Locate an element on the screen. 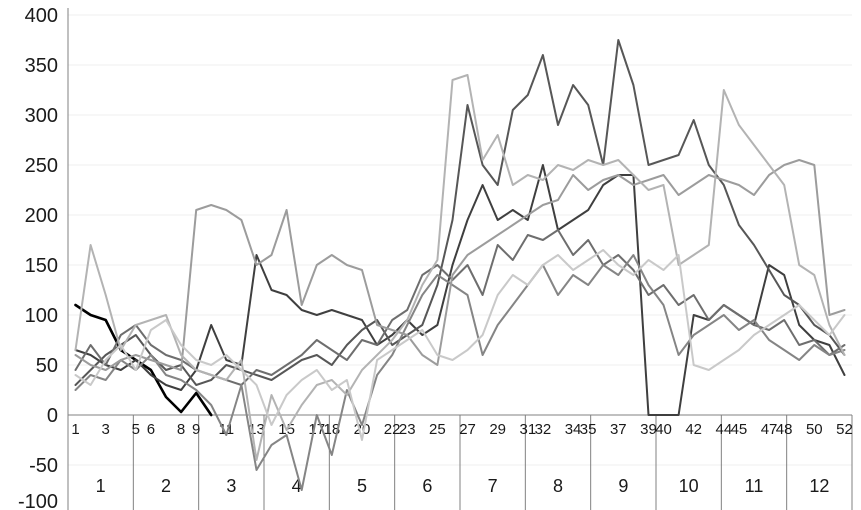 This screenshot has height=510, width=861. week-label: 50 is located at coordinates (814, 429).